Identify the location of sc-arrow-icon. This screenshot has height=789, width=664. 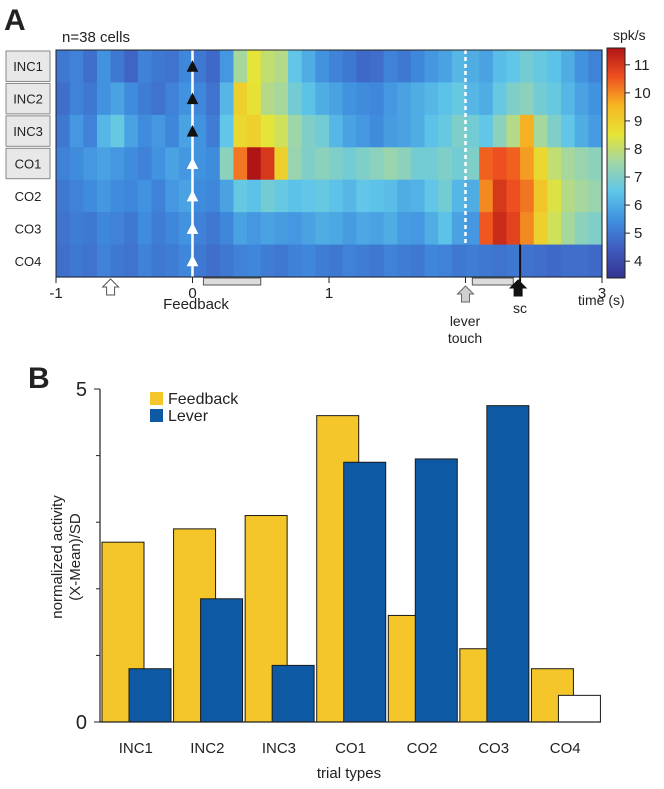
(518, 288).